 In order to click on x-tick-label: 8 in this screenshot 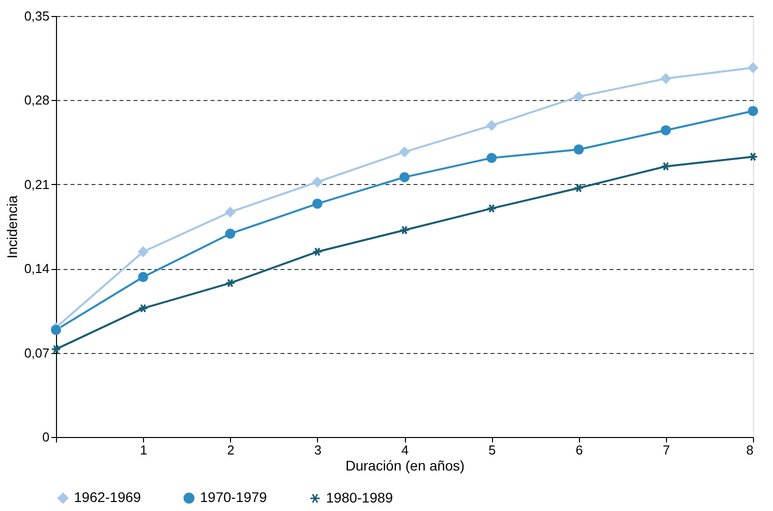, I will do `click(750, 450)`.